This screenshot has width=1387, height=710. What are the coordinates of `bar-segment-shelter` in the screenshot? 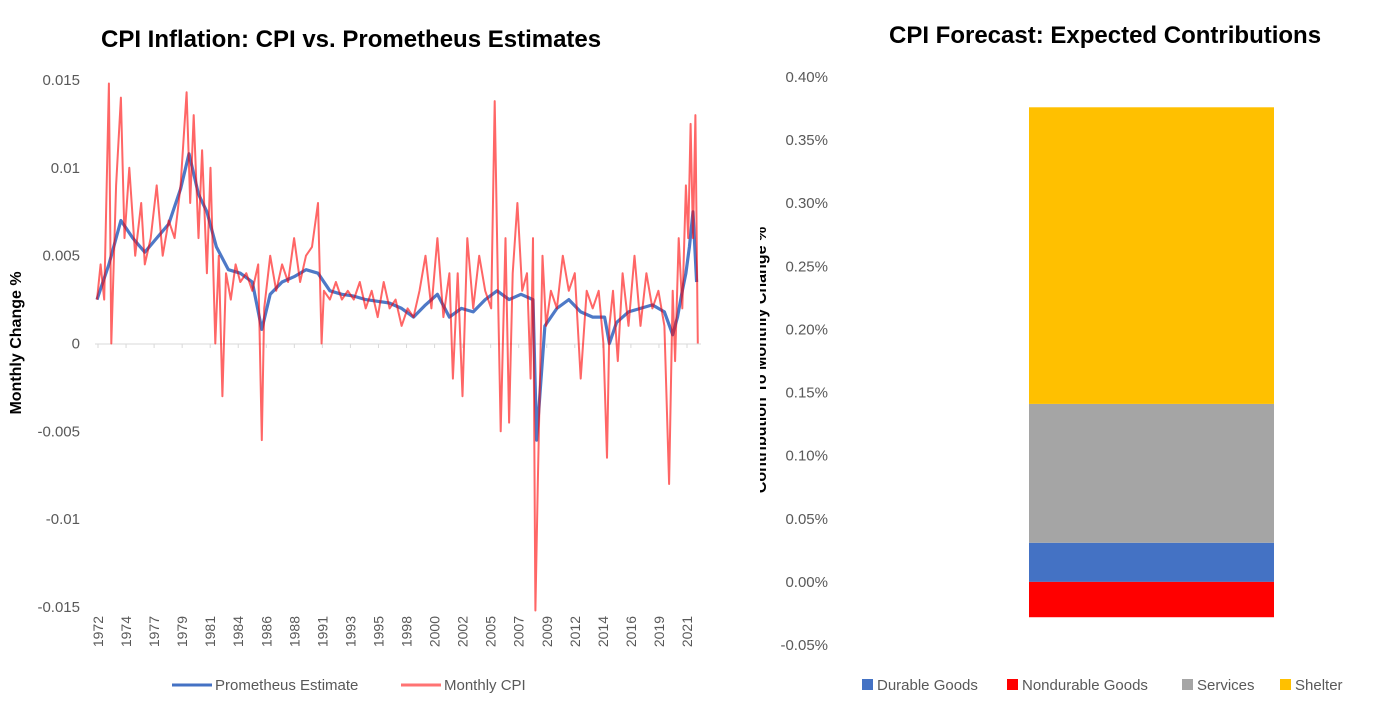 It's located at (1151, 255).